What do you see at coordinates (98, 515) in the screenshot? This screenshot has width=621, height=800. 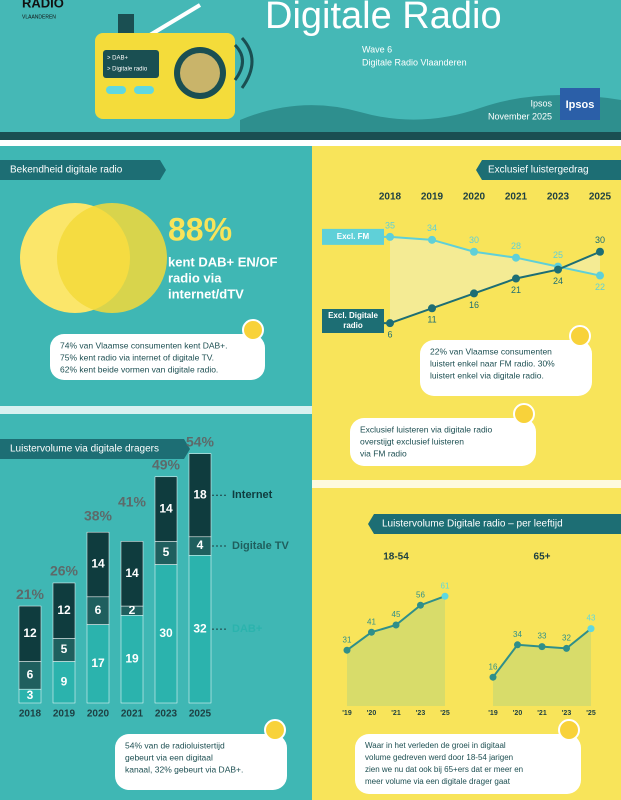 I see `total-label: 38%` at bounding box center [98, 515].